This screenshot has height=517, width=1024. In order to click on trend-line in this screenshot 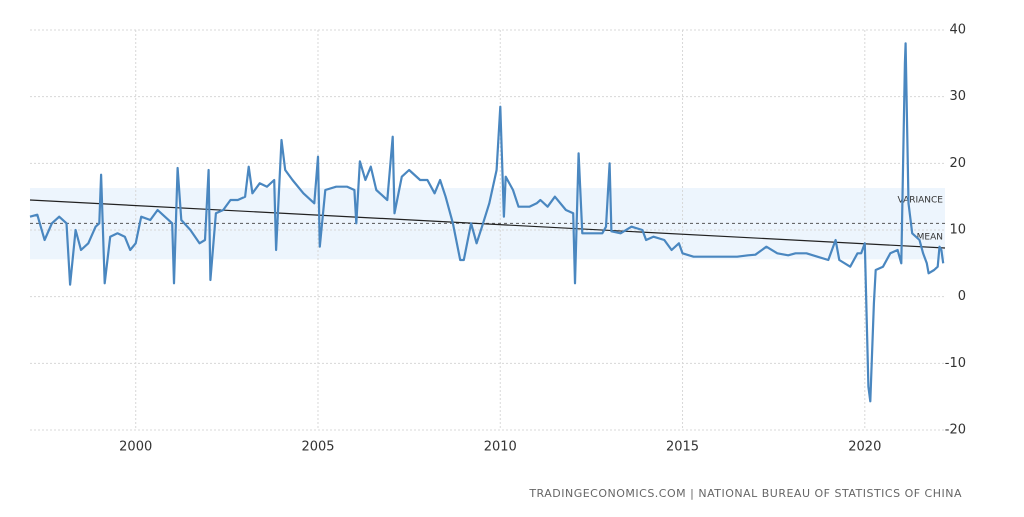, I will do `click(487, 224)`.